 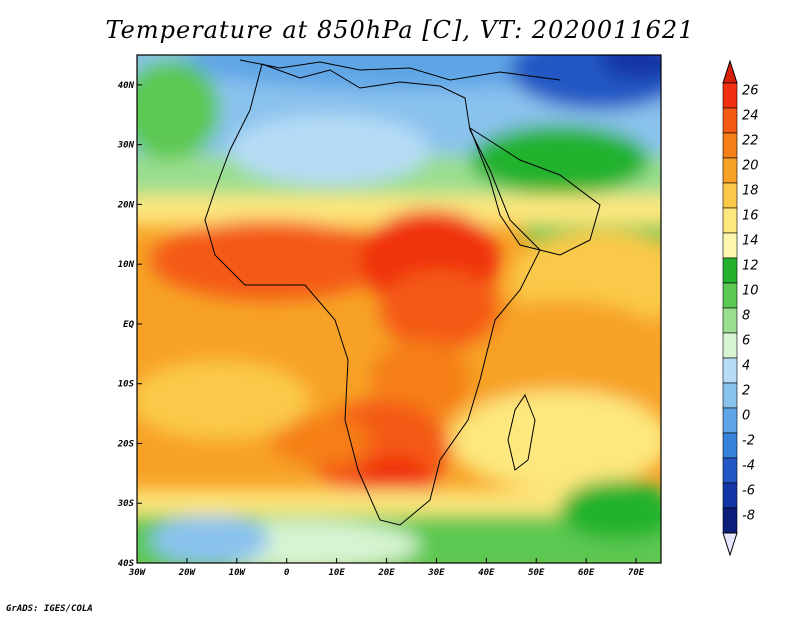 I want to click on colorbar-top-arrow, so click(x=730, y=71).